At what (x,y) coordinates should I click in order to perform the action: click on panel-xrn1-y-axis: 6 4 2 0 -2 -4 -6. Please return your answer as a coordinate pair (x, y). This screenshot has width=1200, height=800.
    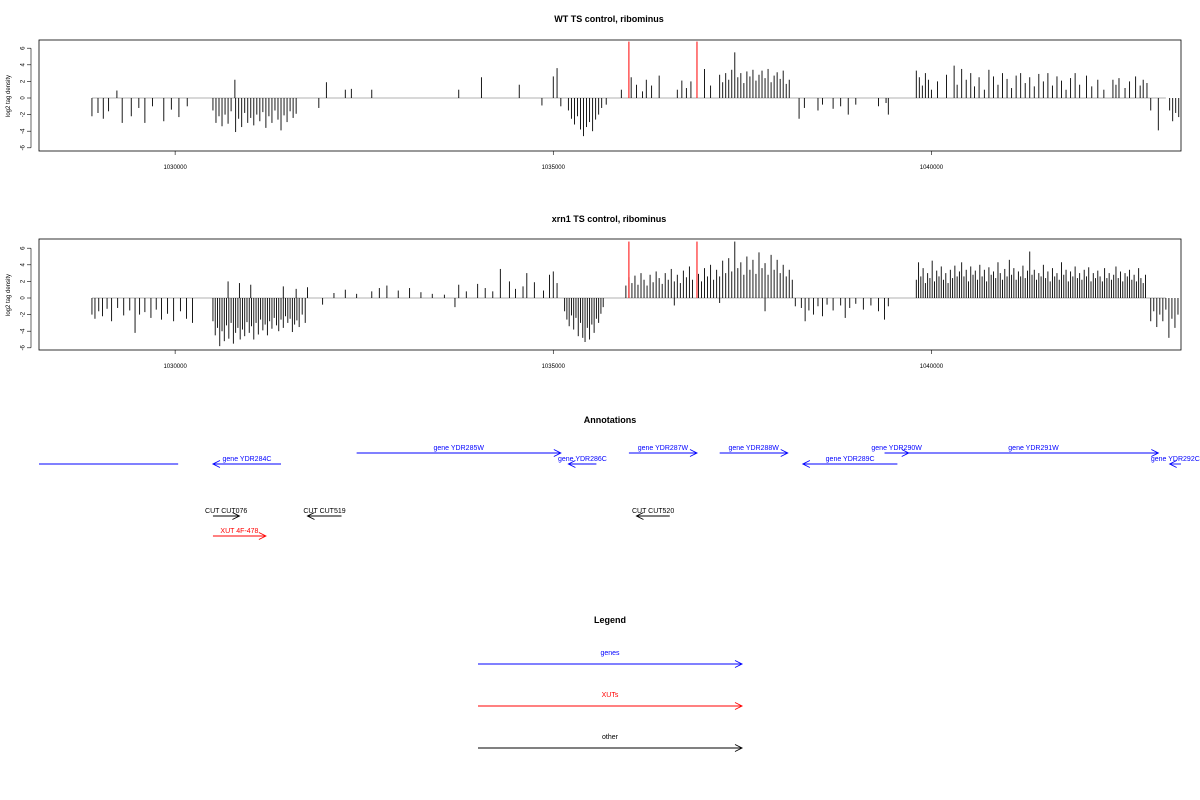
    Looking at the image, I should click on (26, 298).